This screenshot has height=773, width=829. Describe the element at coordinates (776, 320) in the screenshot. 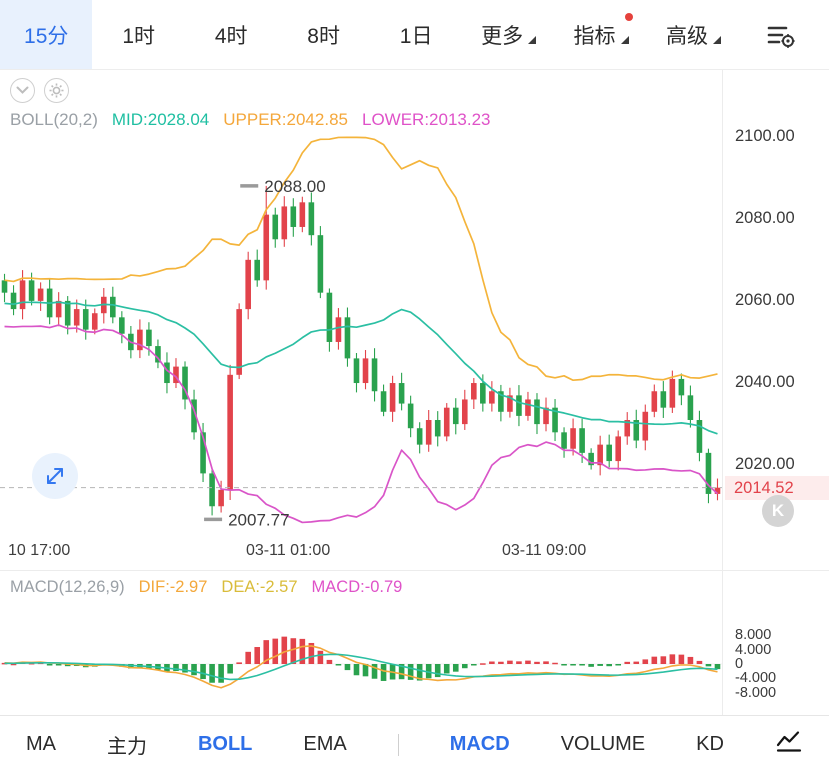

I see `price-axis: 2100.00 2080.00 2060.00 2040.00 2020.00` at that location.